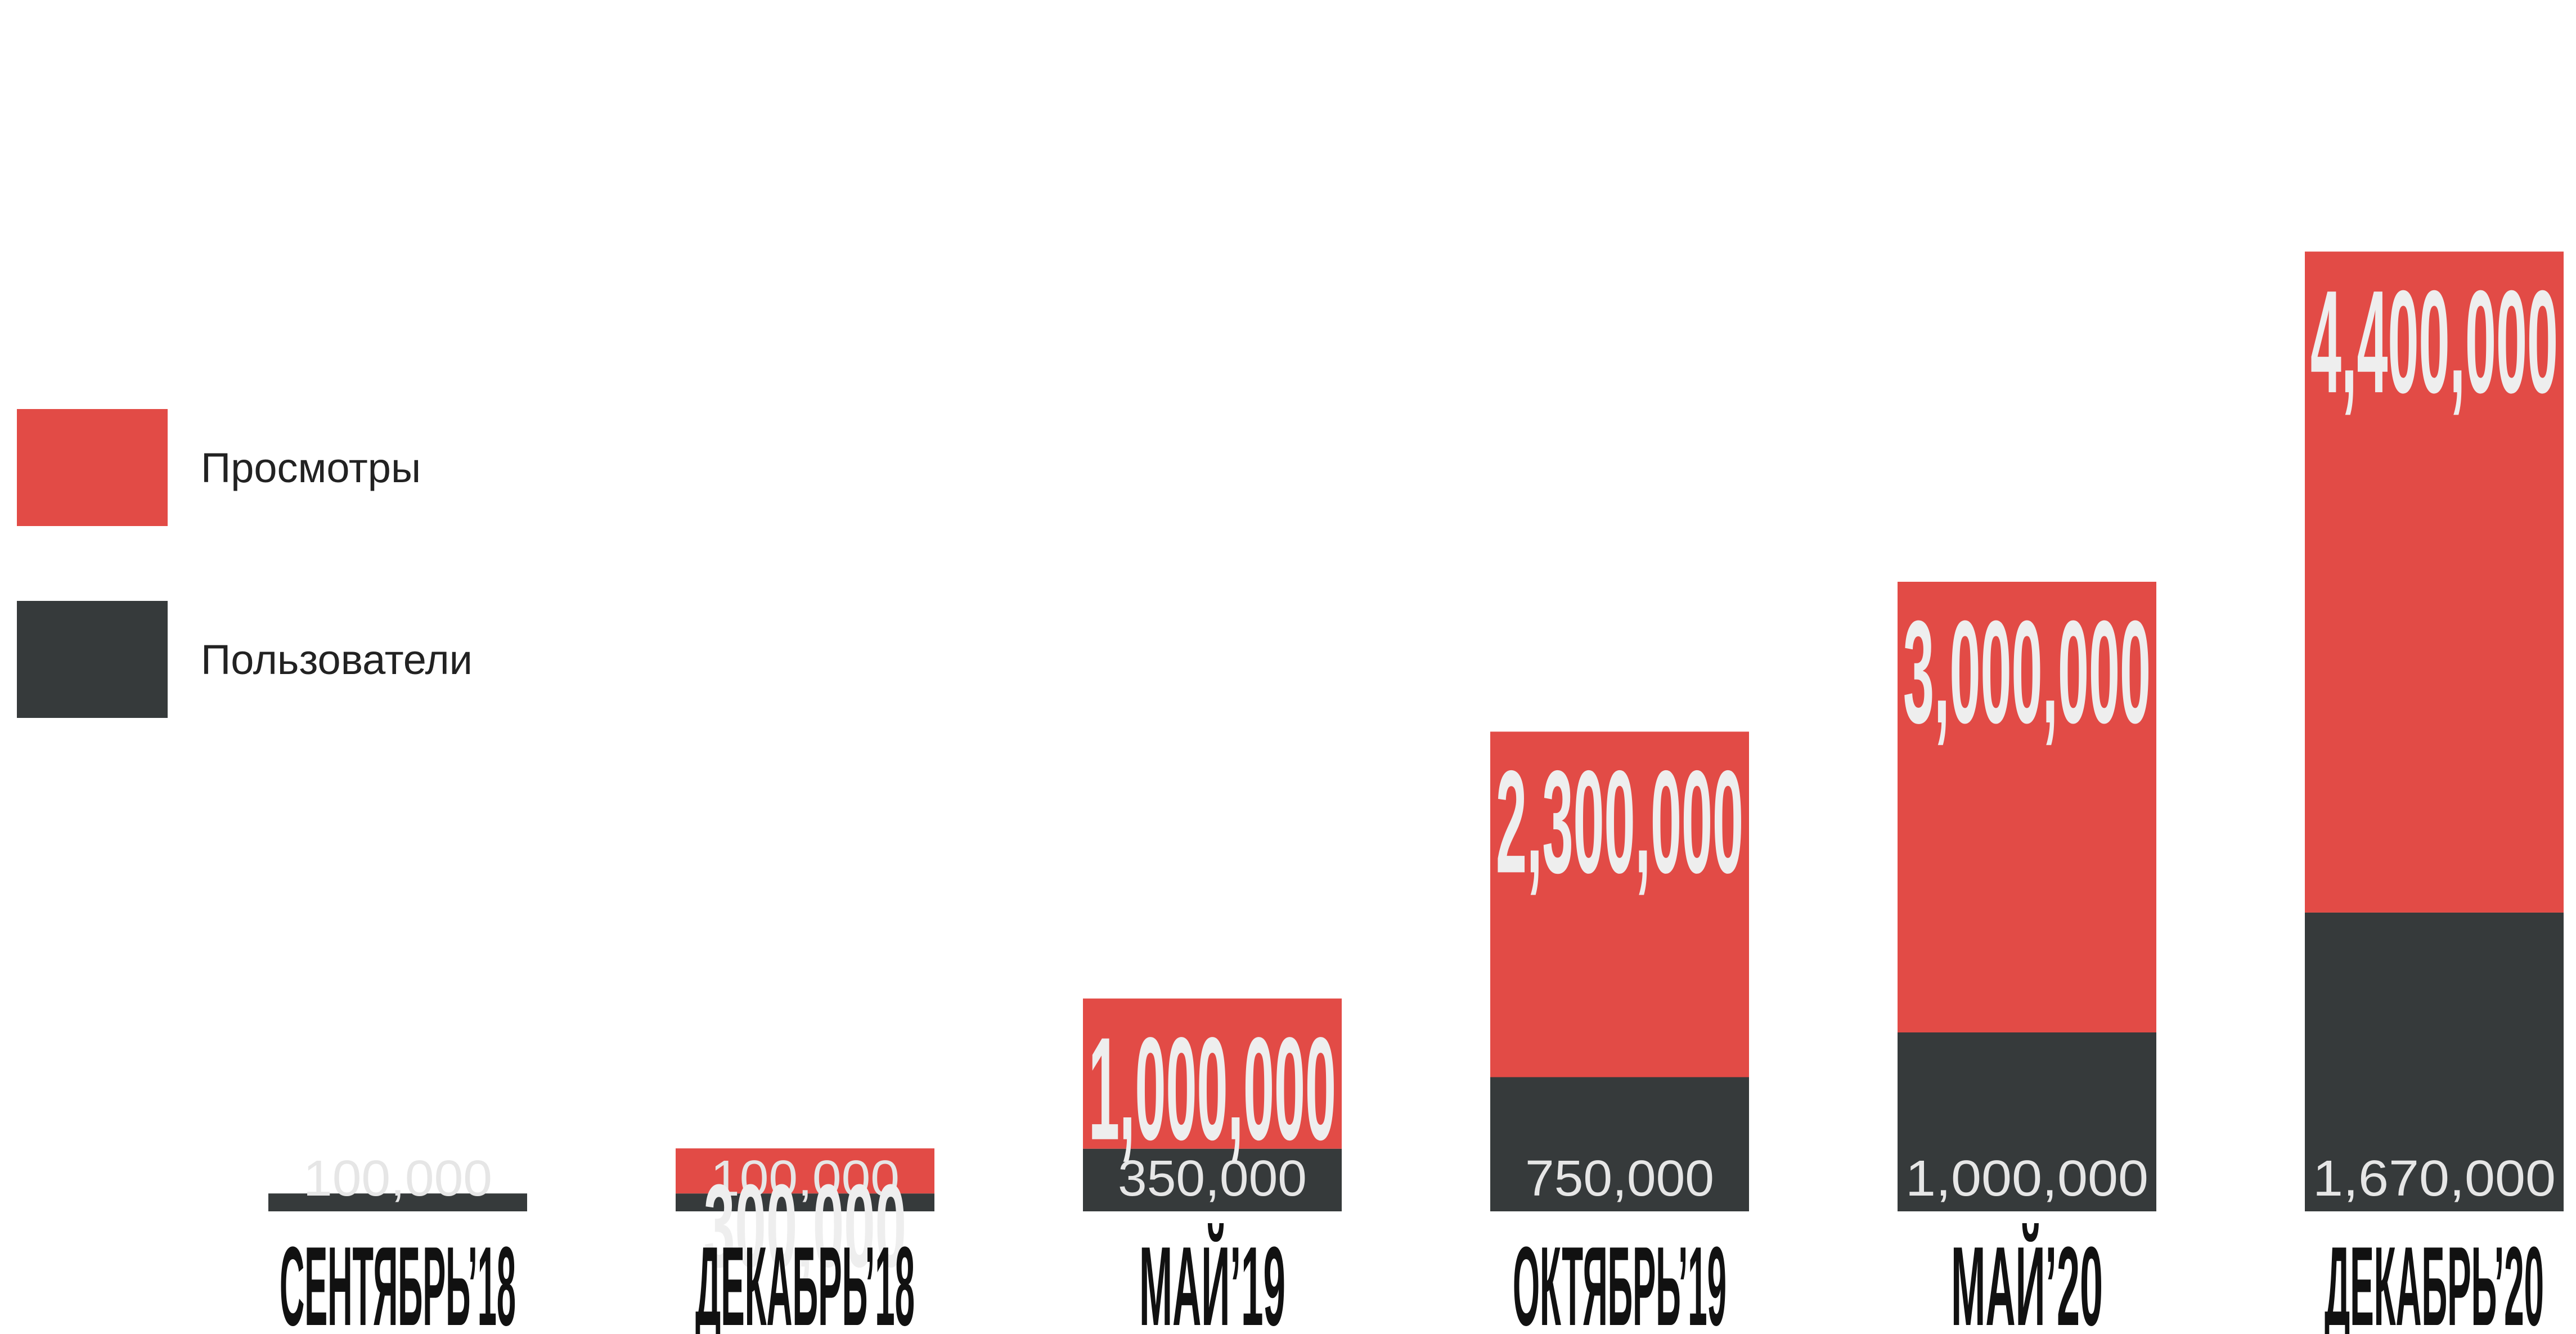 The image size is (2576, 1334). What do you see at coordinates (2434, 1279) in the screenshot?
I see `category-label-5: ДЕКАБРЬ’20` at bounding box center [2434, 1279].